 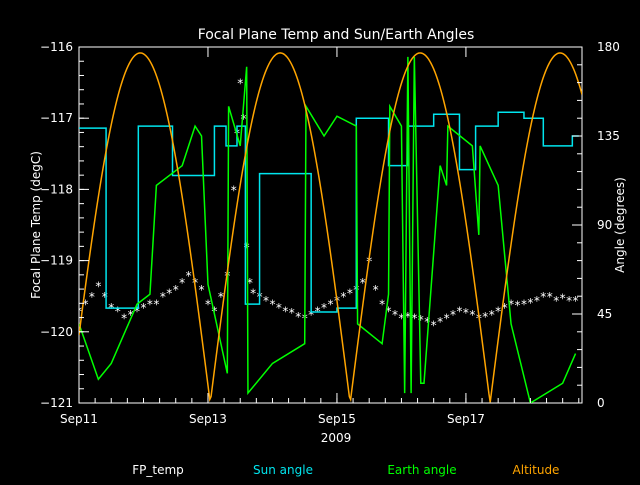 What do you see at coordinates (36, 225) in the screenshot?
I see `y-axis-label: Focal Plane Temp (degC)` at bounding box center [36, 225].